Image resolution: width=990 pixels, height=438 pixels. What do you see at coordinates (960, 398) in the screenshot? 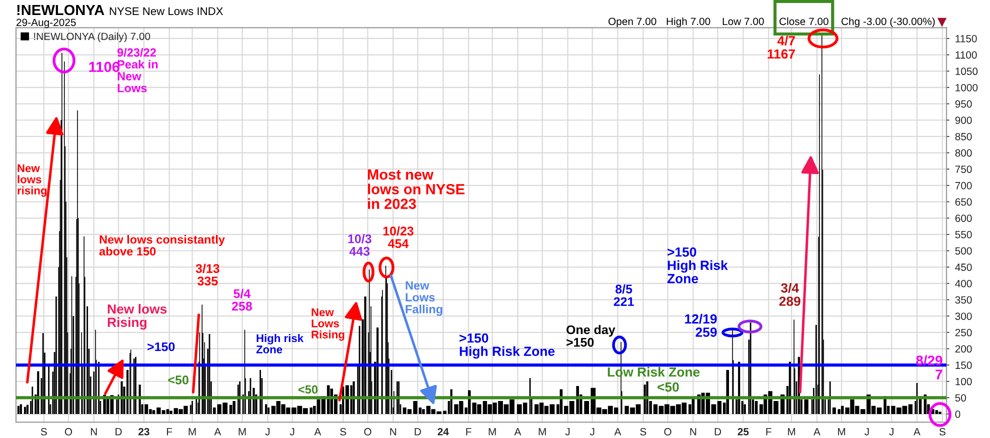
I see `y-tick-label: 50` at bounding box center [960, 398].